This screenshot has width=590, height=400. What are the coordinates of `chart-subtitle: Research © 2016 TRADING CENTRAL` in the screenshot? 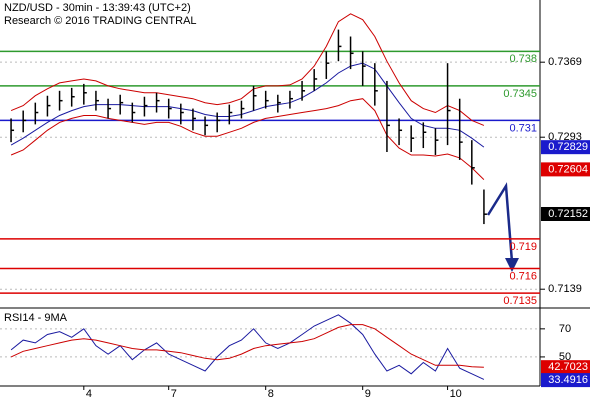 It's located at (100, 21).